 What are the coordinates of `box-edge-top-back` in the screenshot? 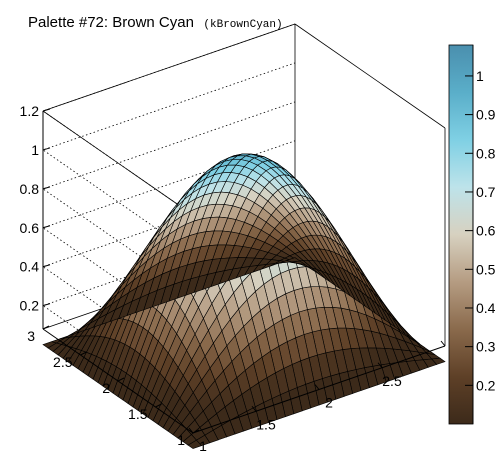 It's located at (169, 67).